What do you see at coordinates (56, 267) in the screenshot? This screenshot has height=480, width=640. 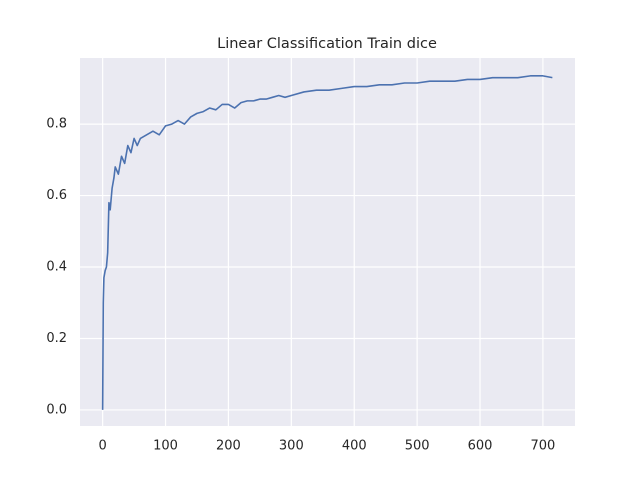 I see `y-tick-label: 0.4` at bounding box center [56, 267].